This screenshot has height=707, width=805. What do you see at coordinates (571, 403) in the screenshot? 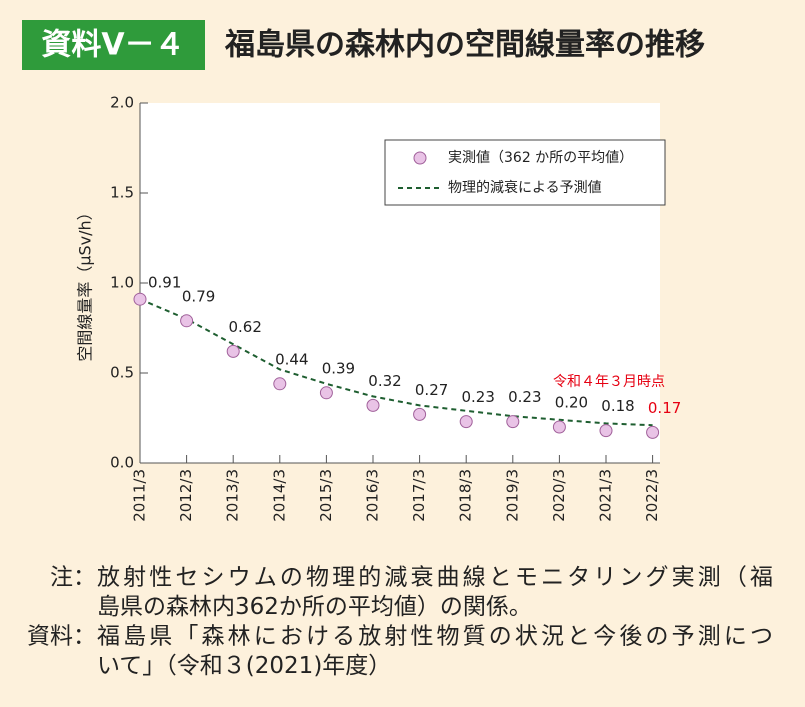
I see `data-label: 0.20` at bounding box center [571, 403].